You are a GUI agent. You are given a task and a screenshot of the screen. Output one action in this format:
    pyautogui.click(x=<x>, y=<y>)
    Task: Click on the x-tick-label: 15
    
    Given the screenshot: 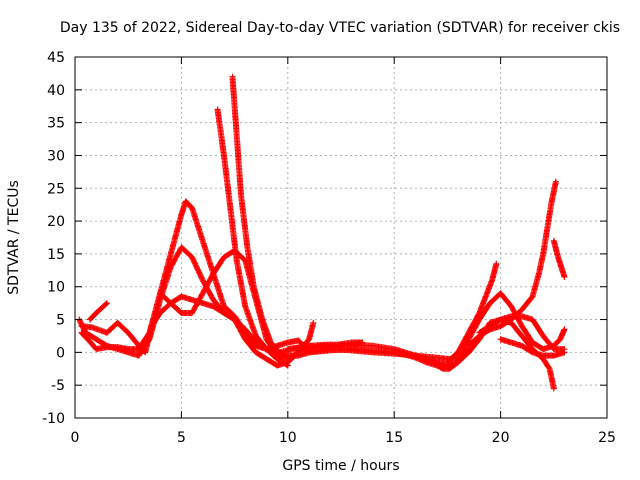 What is the action you would take?
    pyautogui.click(x=394, y=438)
    